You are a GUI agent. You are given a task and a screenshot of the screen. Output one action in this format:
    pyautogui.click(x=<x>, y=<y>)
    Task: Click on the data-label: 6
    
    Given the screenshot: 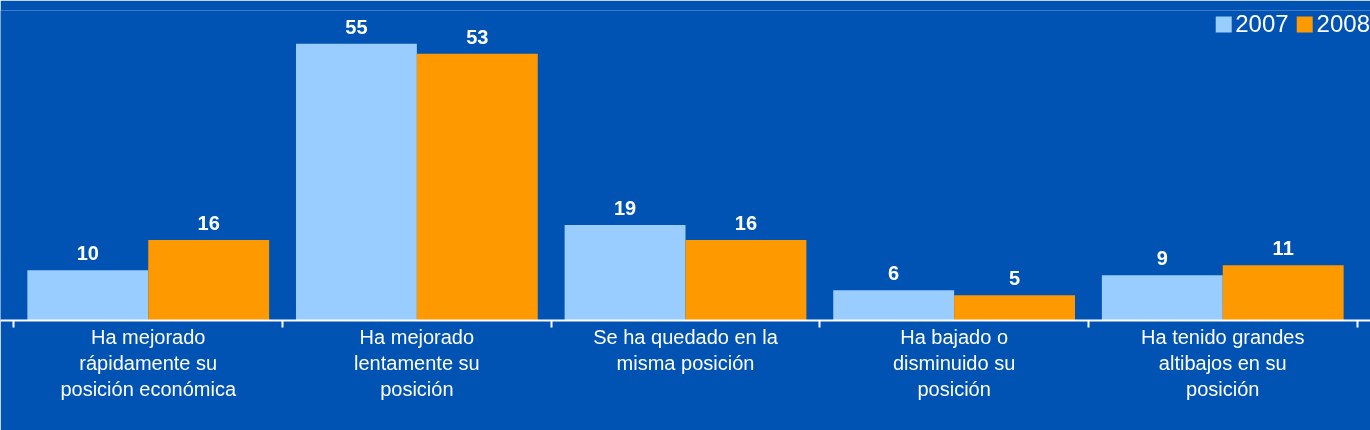 What is the action you would take?
    pyautogui.click(x=894, y=273)
    